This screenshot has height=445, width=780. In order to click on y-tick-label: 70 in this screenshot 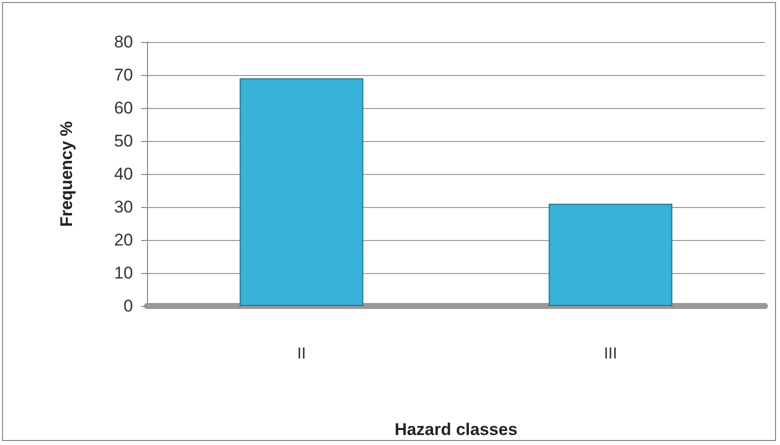, I will do `click(123, 75)`.